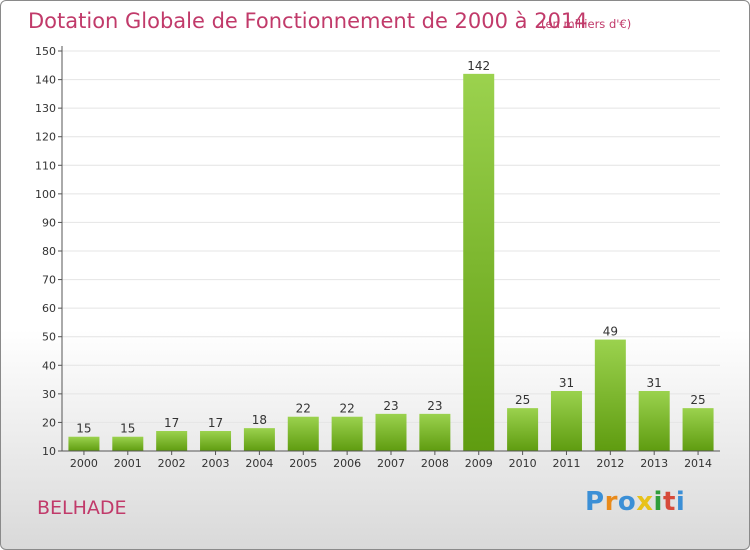 This screenshot has height=550, width=750. What do you see at coordinates (216, 441) in the screenshot?
I see `bar-2003` at bounding box center [216, 441].